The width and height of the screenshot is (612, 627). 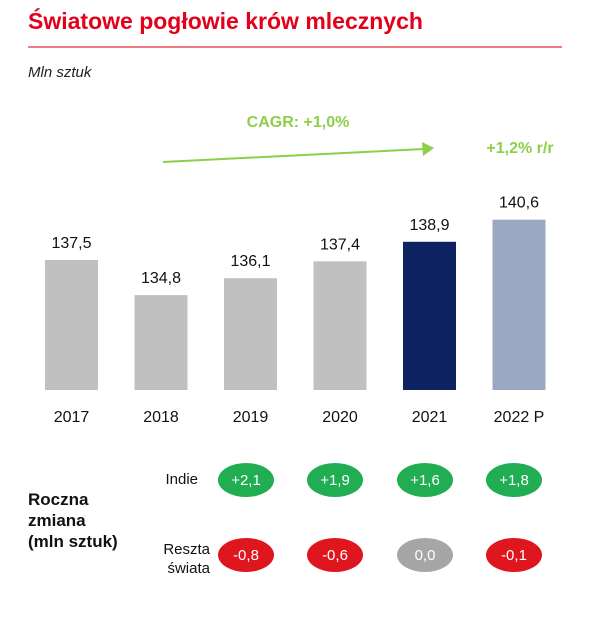 What do you see at coordinates (71, 243) in the screenshot?
I see `data-label-2017: 137,5` at bounding box center [71, 243].